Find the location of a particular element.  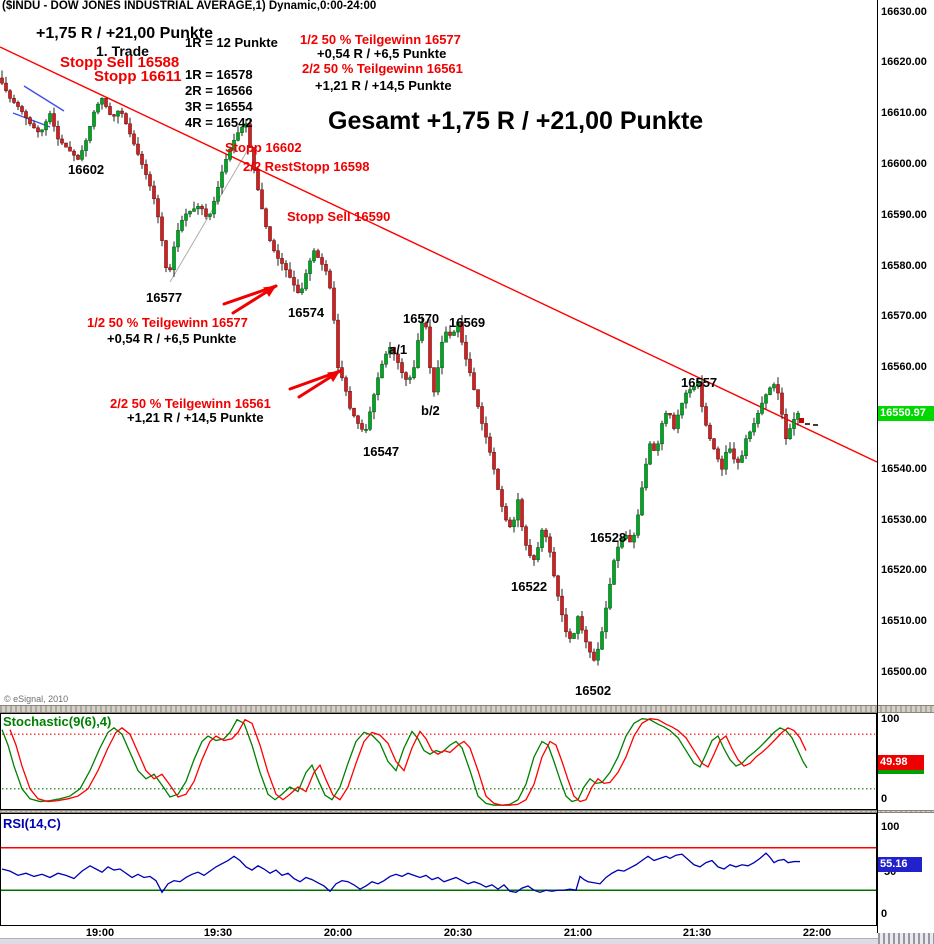

stochastic-panel-title: Stochastic(9(6),4) is located at coordinates (57, 721).